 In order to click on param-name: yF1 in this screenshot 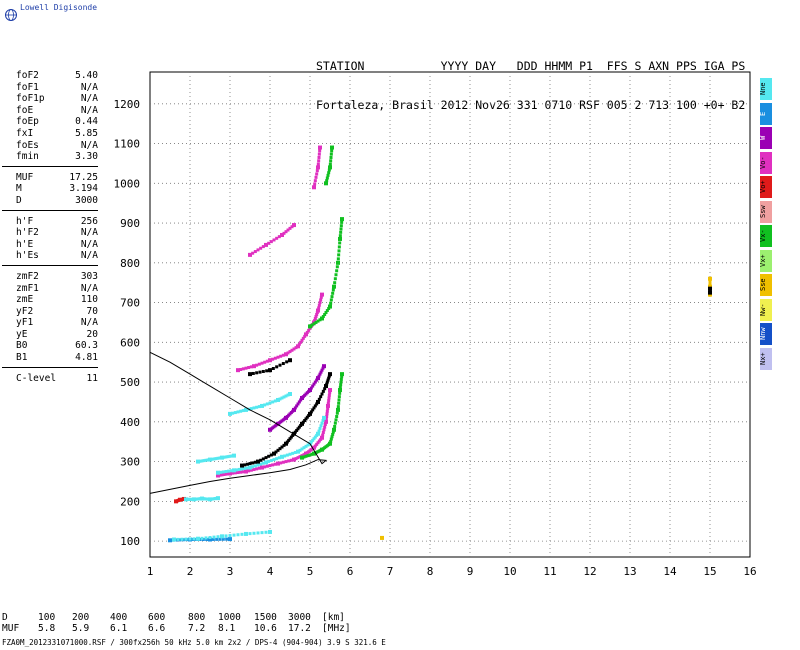, I will do `click(25, 323)`.